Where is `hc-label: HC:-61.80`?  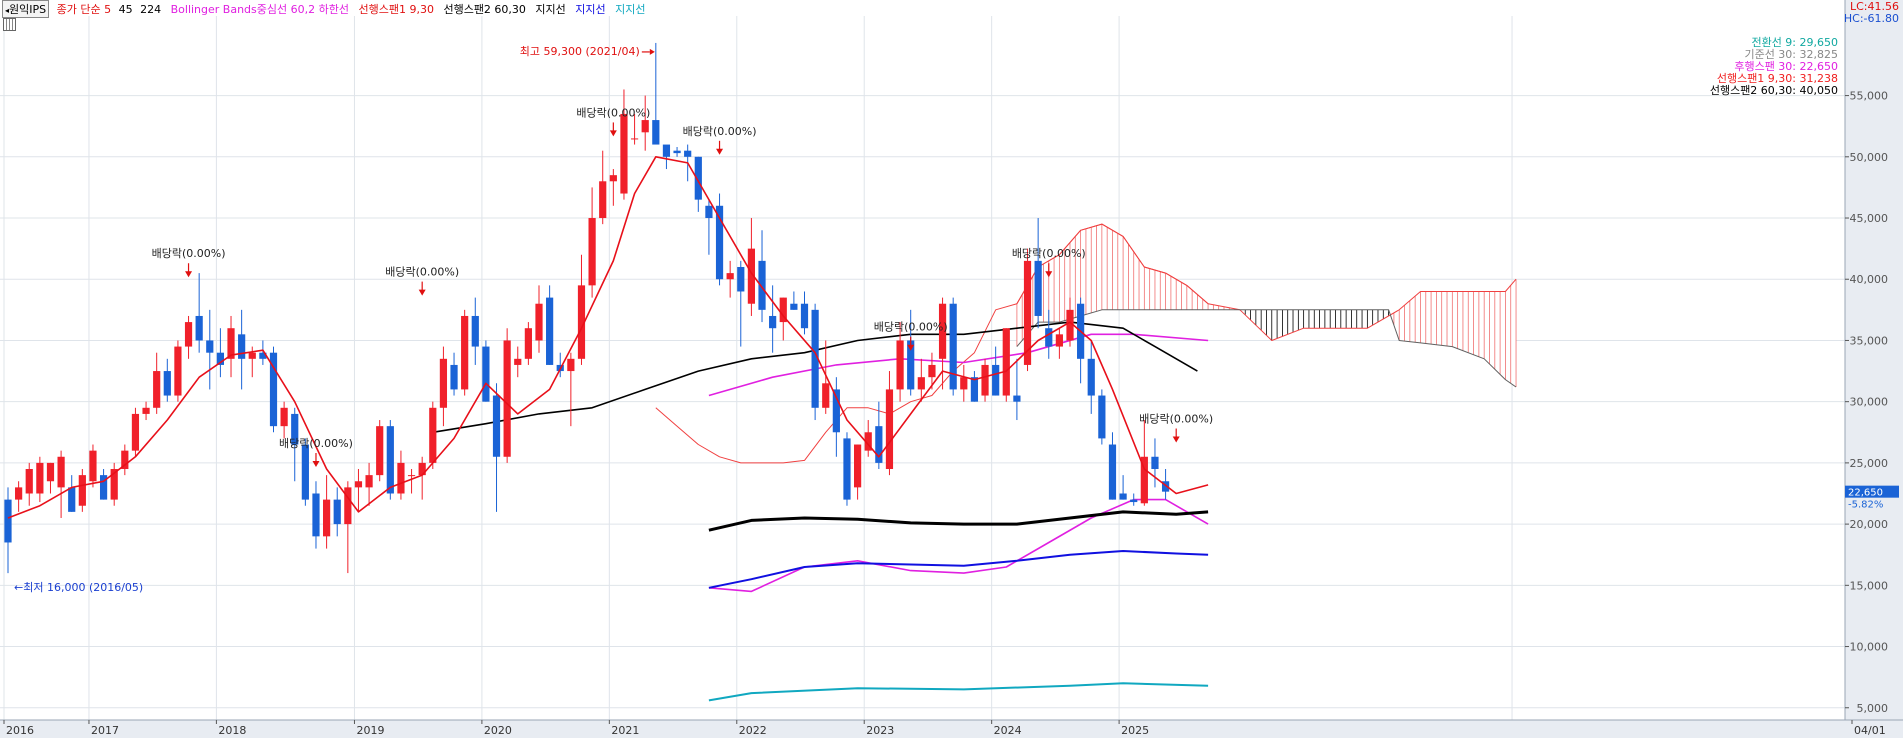 hc-label: HC:-61.80 is located at coordinates (1871, 18).